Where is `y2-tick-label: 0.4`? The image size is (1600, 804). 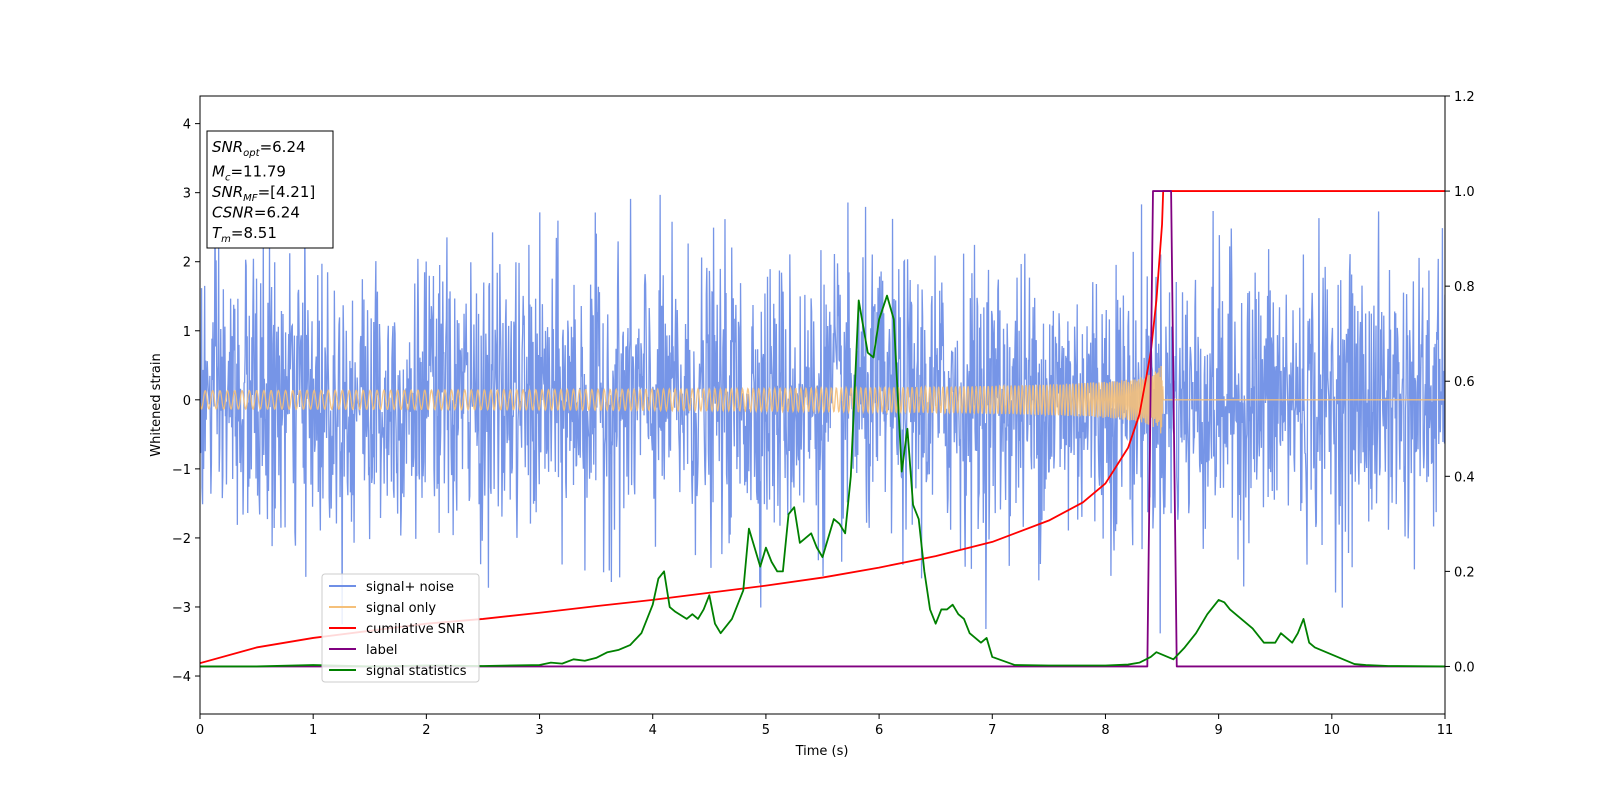
y2-tick-label: 0.4 is located at coordinates (1464, 477).